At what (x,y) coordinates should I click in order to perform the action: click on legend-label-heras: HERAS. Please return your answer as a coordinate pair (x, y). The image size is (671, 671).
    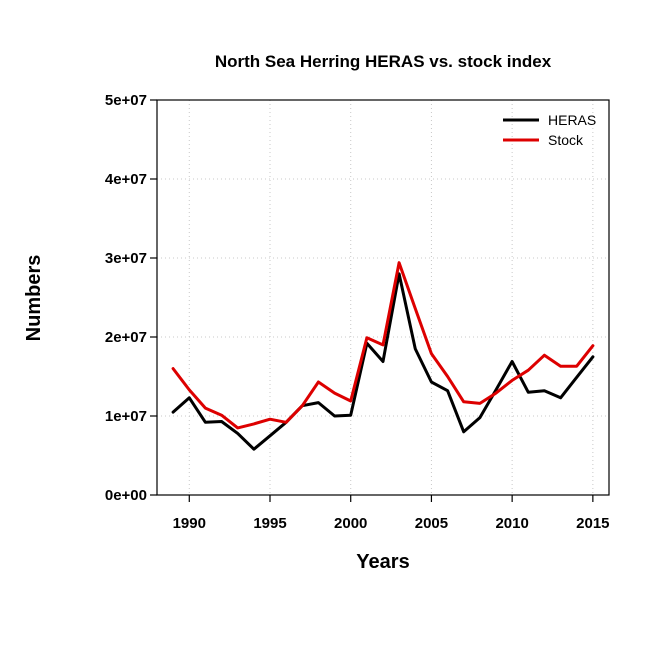
    Looking at the image, I should click on (572, 120).